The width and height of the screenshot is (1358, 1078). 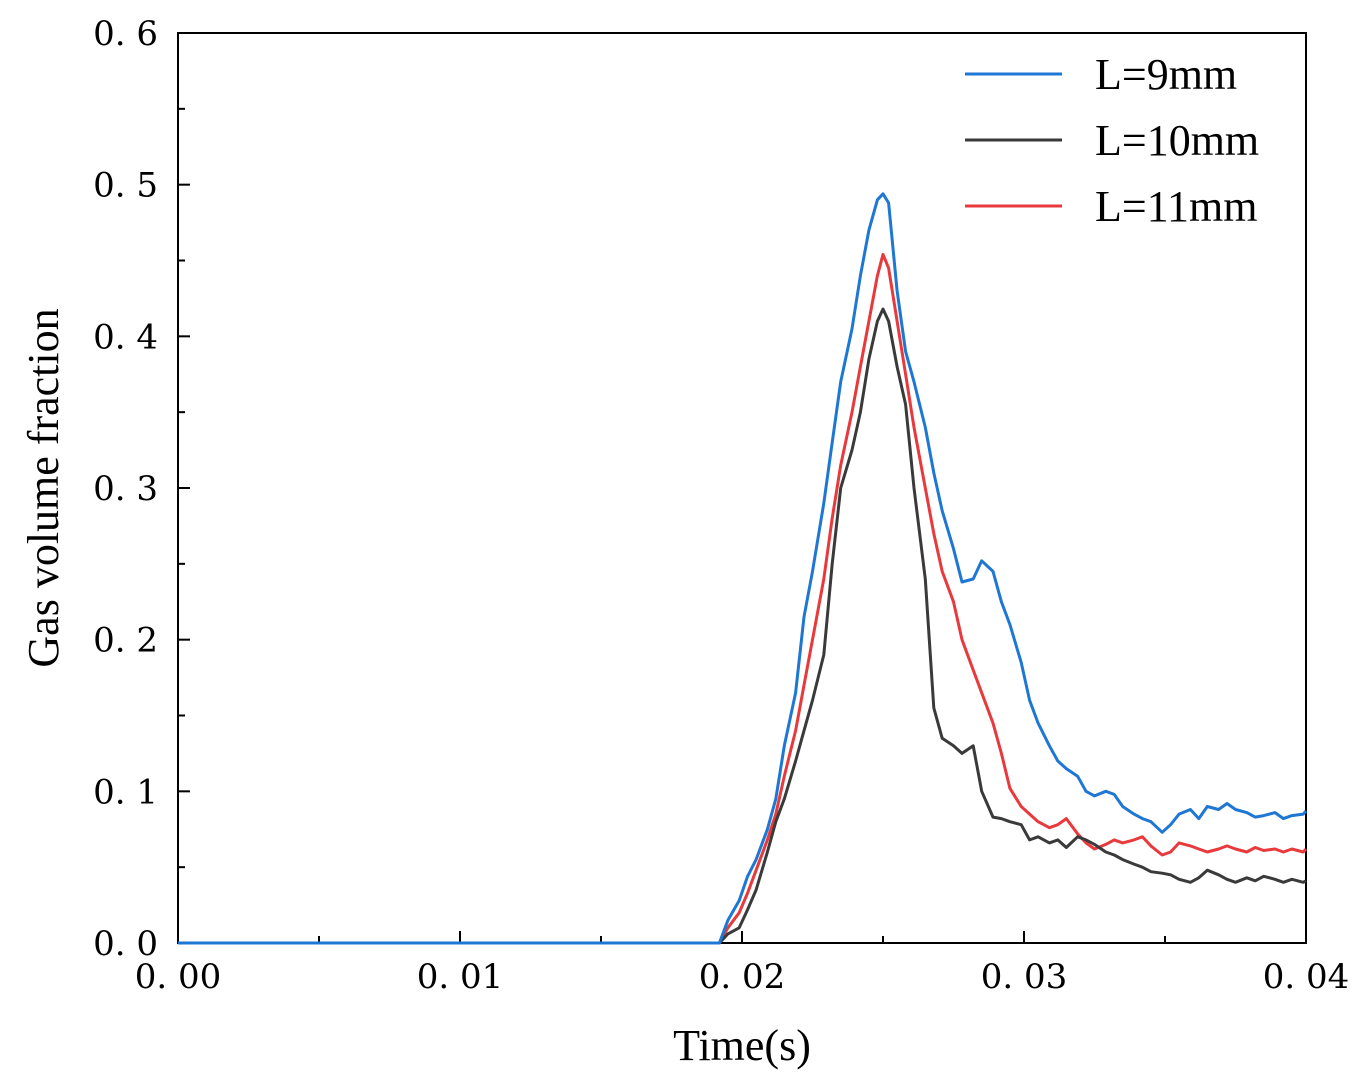 What do you see at coordinates (125, 944) in the screenshot?
I see `y-tick-label: 0. 0` at bounding box center [125, 944].